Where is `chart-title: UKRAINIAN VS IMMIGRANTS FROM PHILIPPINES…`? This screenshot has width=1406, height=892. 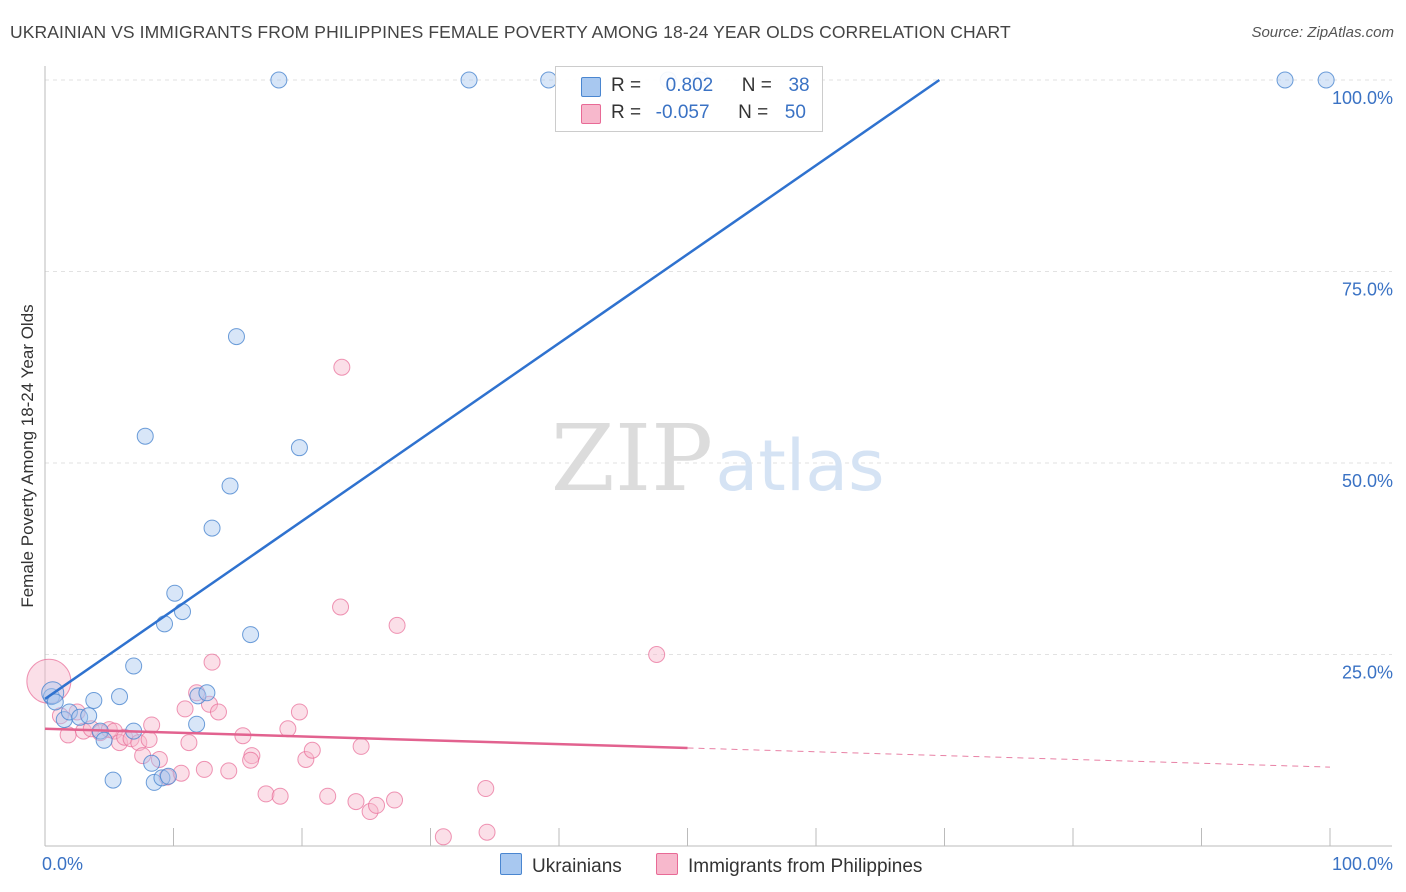 chart-title: UKRAINIAN VS IMMIGRANTS FROM PHILIPPINES… is located at coordinates (510, 32).